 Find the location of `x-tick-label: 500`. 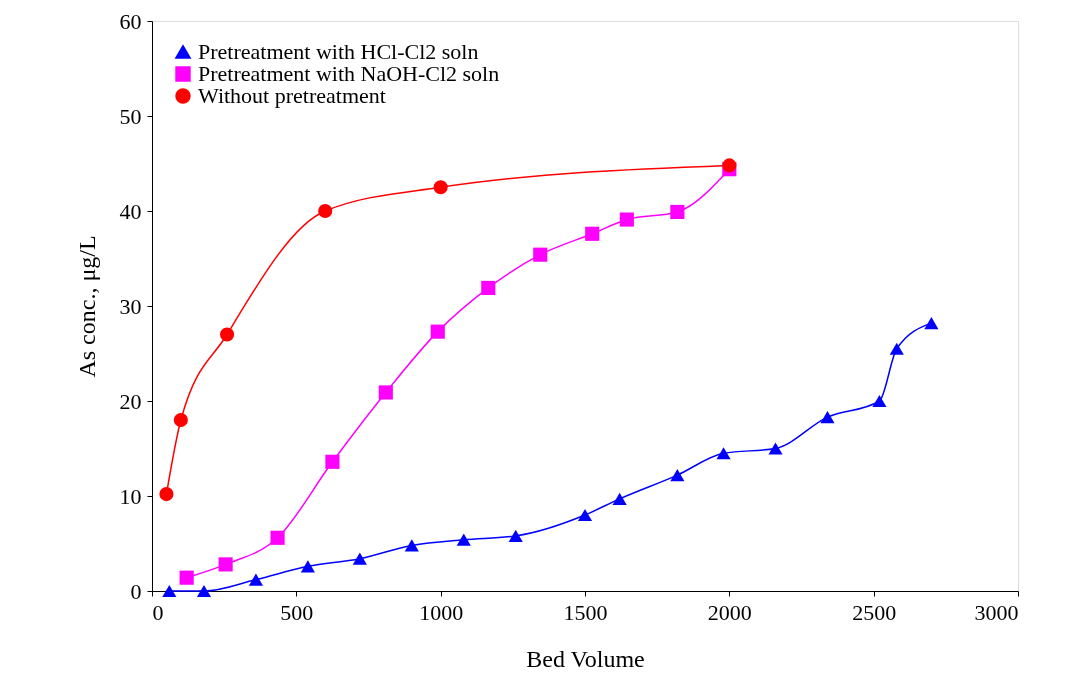

x-tick-label: 500 is located at coordinates (297, 612).